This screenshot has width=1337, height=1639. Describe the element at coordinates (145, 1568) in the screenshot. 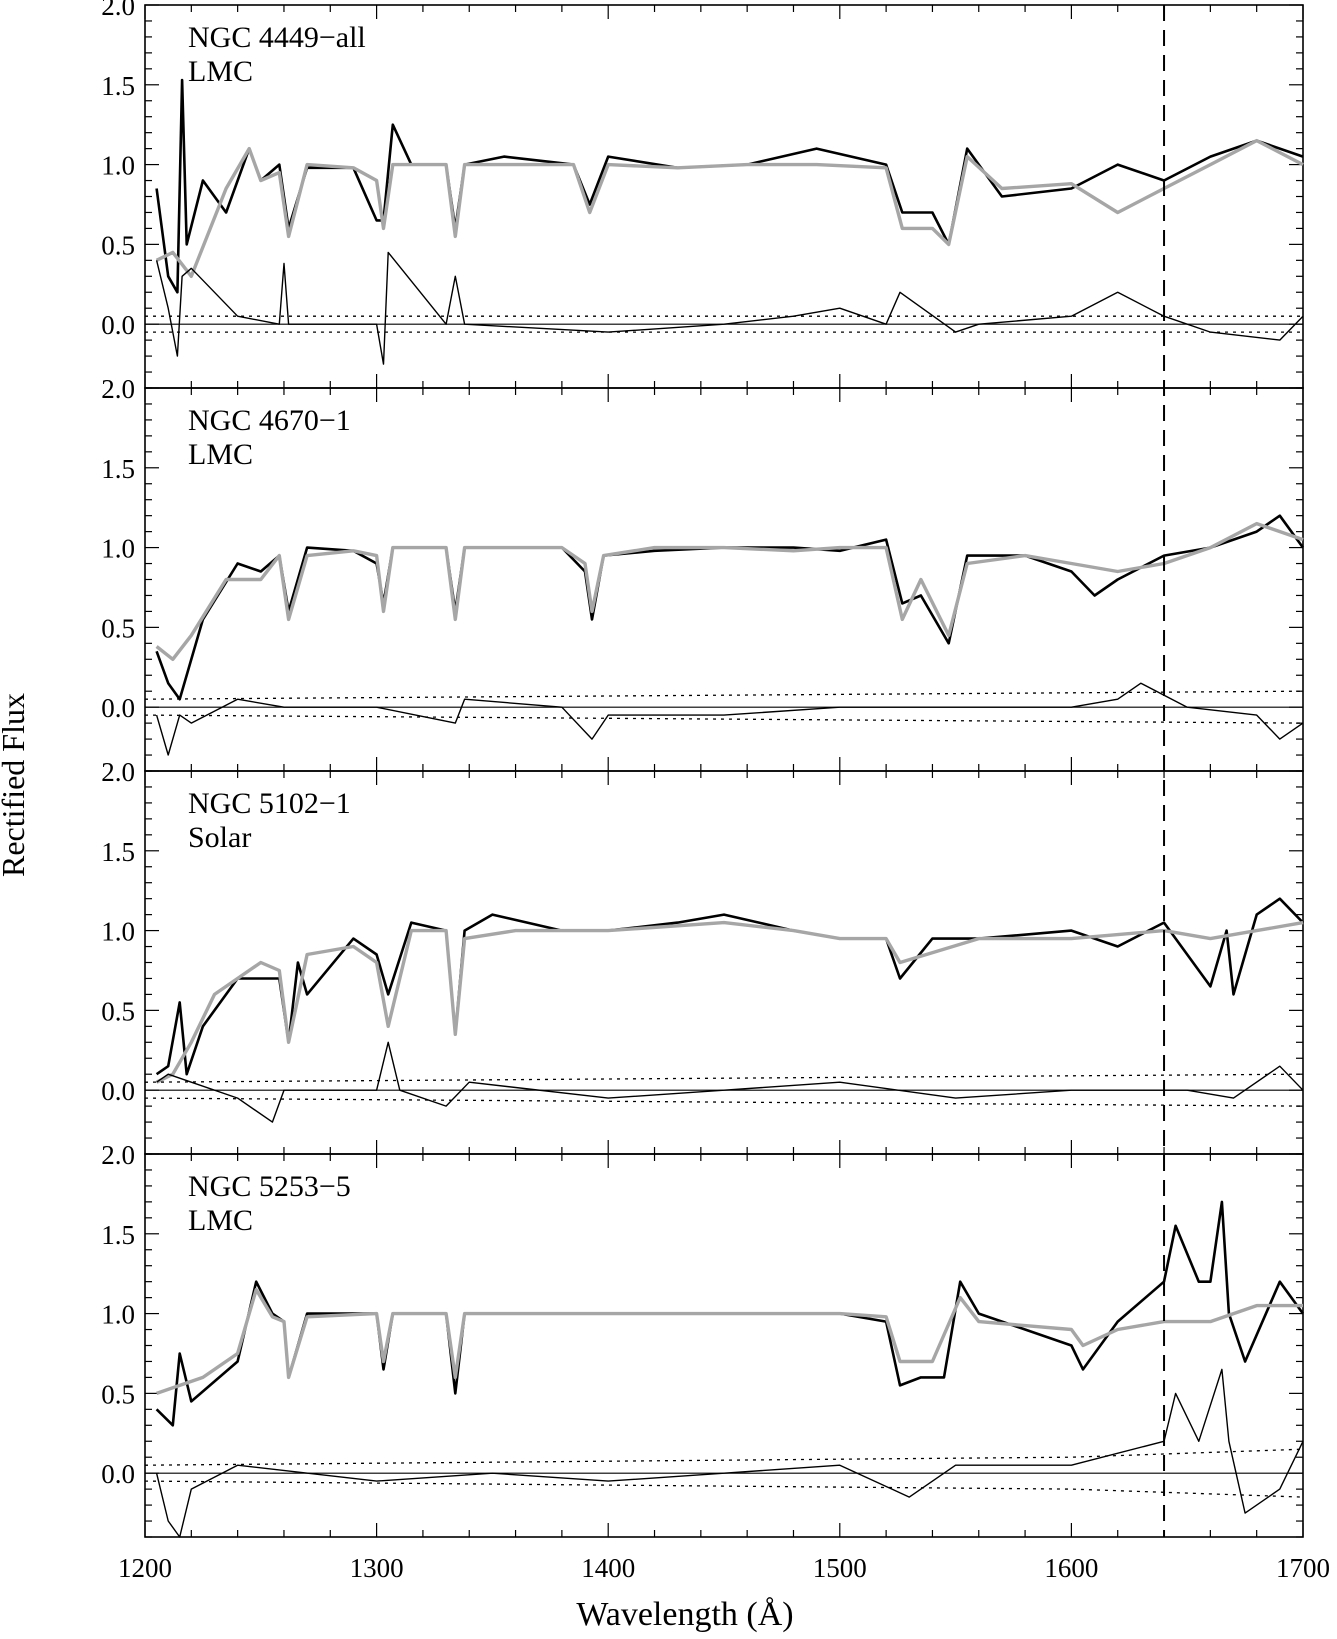

I see `x-tick-label: 1200` at that location.